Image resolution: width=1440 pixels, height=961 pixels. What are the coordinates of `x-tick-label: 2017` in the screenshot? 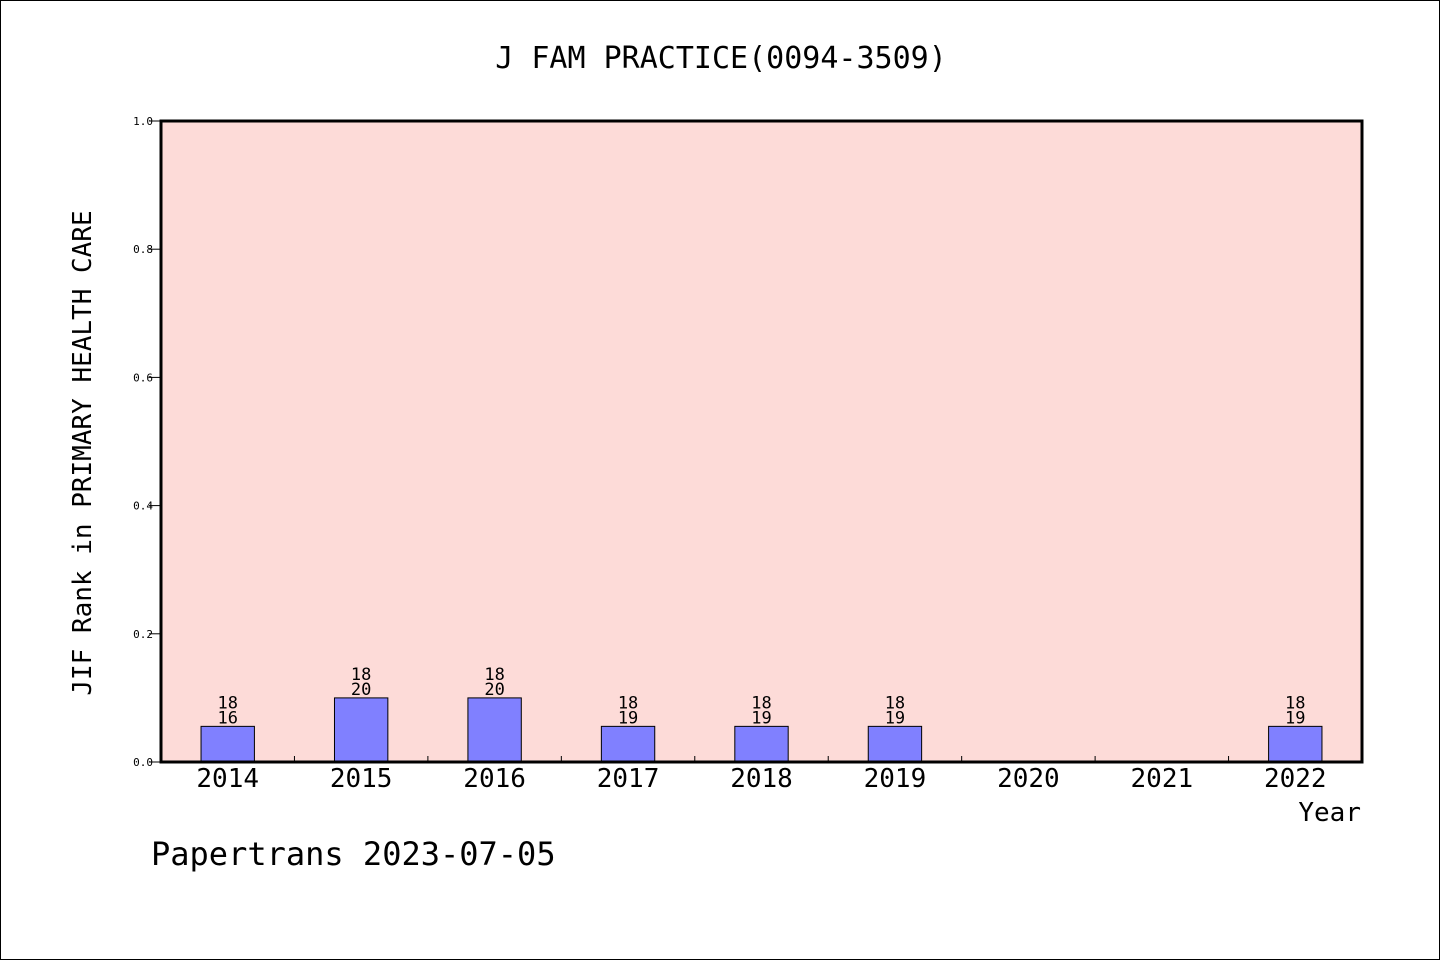 It's located at (628, 779).